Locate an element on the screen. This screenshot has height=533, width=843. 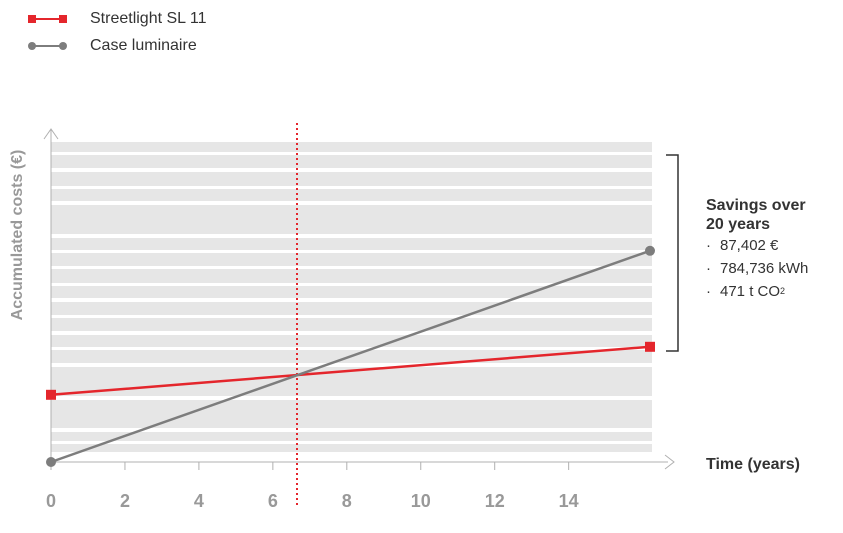
legend-swatch-streetlight is located at coordinates (47, 19).